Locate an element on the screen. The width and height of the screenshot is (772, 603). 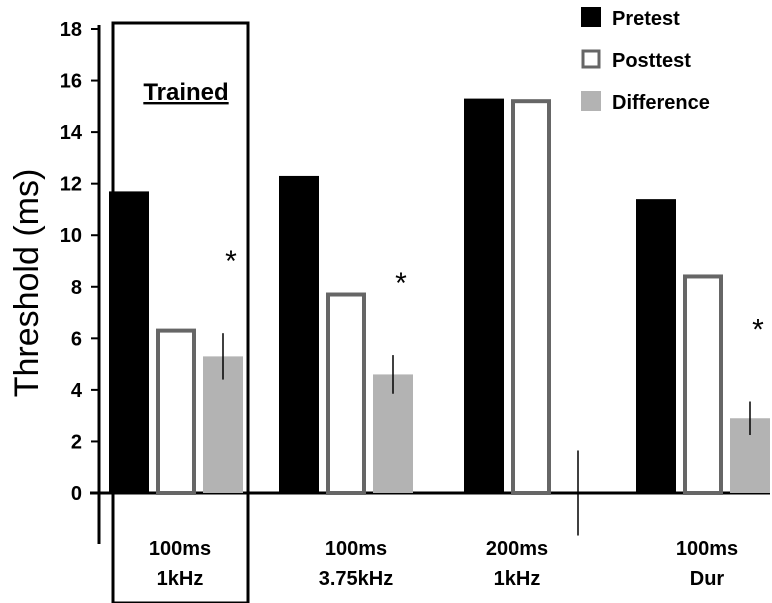
y-tick-label: 12 is located at coordinates (71, 185).